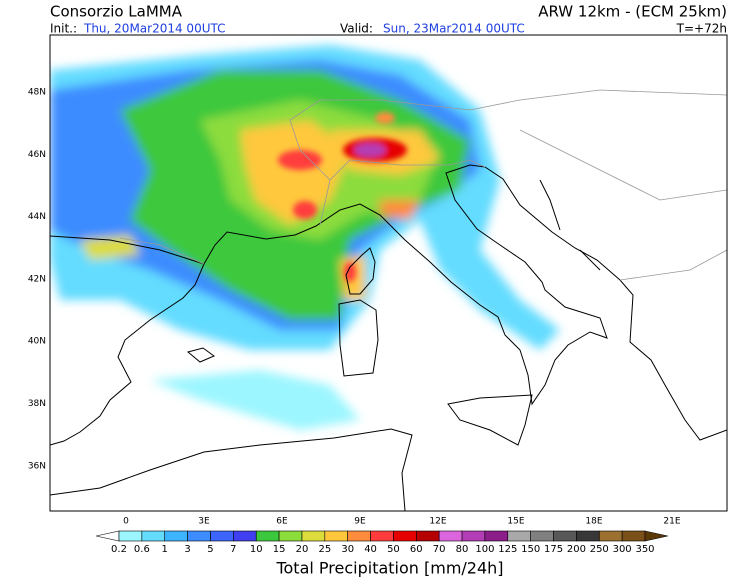  Describe the element at coordinates (356, 29) in the screenshot. I see `valid-label: Valid:` at that location.